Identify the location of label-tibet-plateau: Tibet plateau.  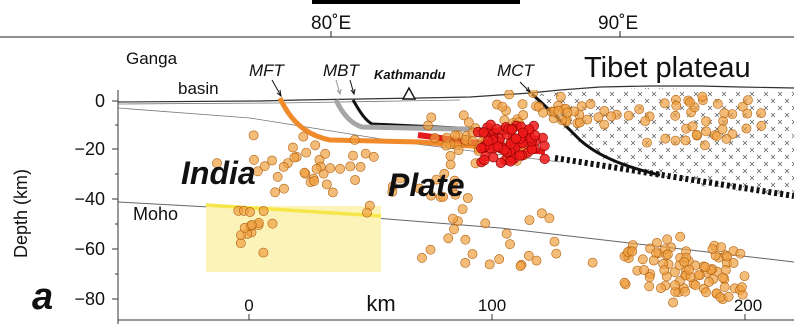
(667, 68).